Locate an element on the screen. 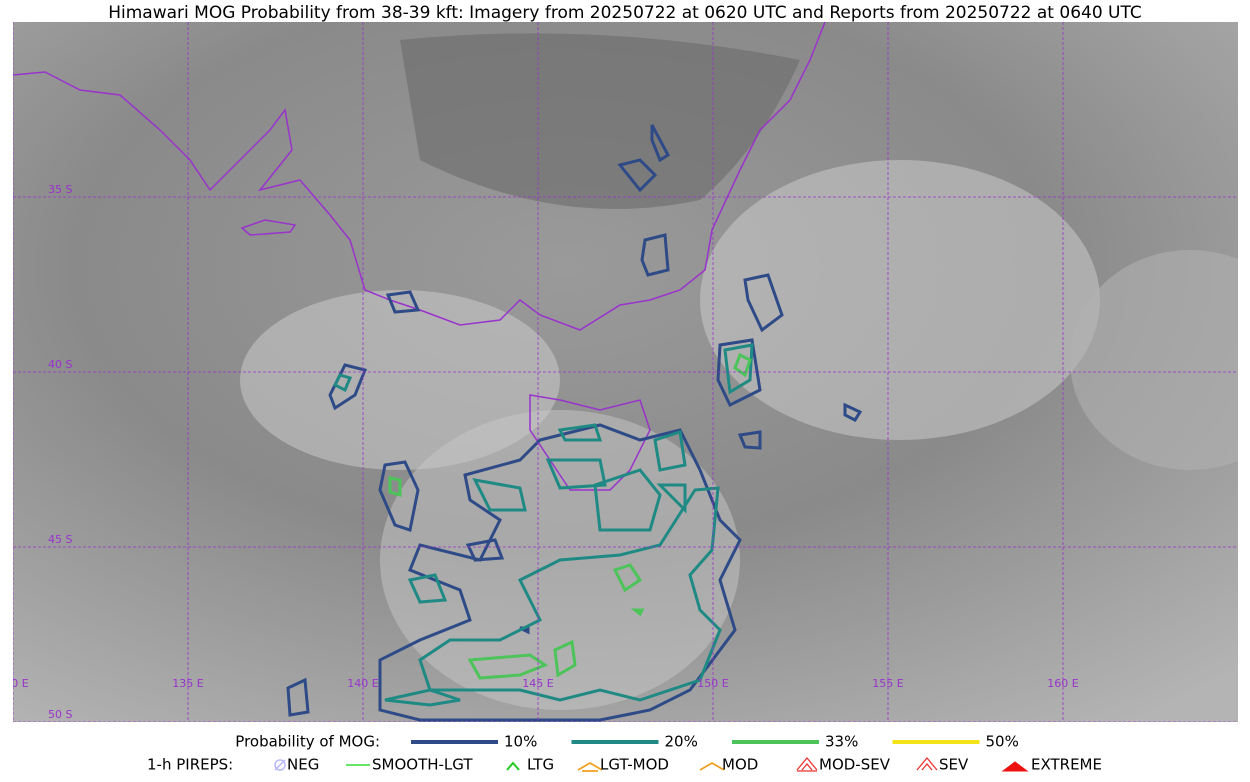 The height and width of the screenshot is (782, 1250). legend-text: SEV is located at coordinates (954, 765).